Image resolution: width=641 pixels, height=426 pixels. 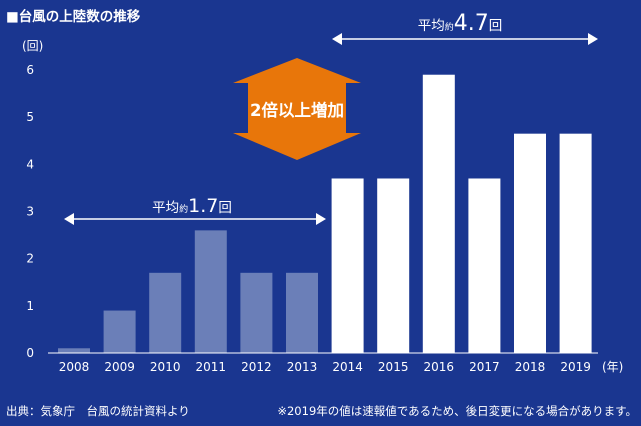 I want to click on y-axis-label: (回), so click(x=32, y=46).